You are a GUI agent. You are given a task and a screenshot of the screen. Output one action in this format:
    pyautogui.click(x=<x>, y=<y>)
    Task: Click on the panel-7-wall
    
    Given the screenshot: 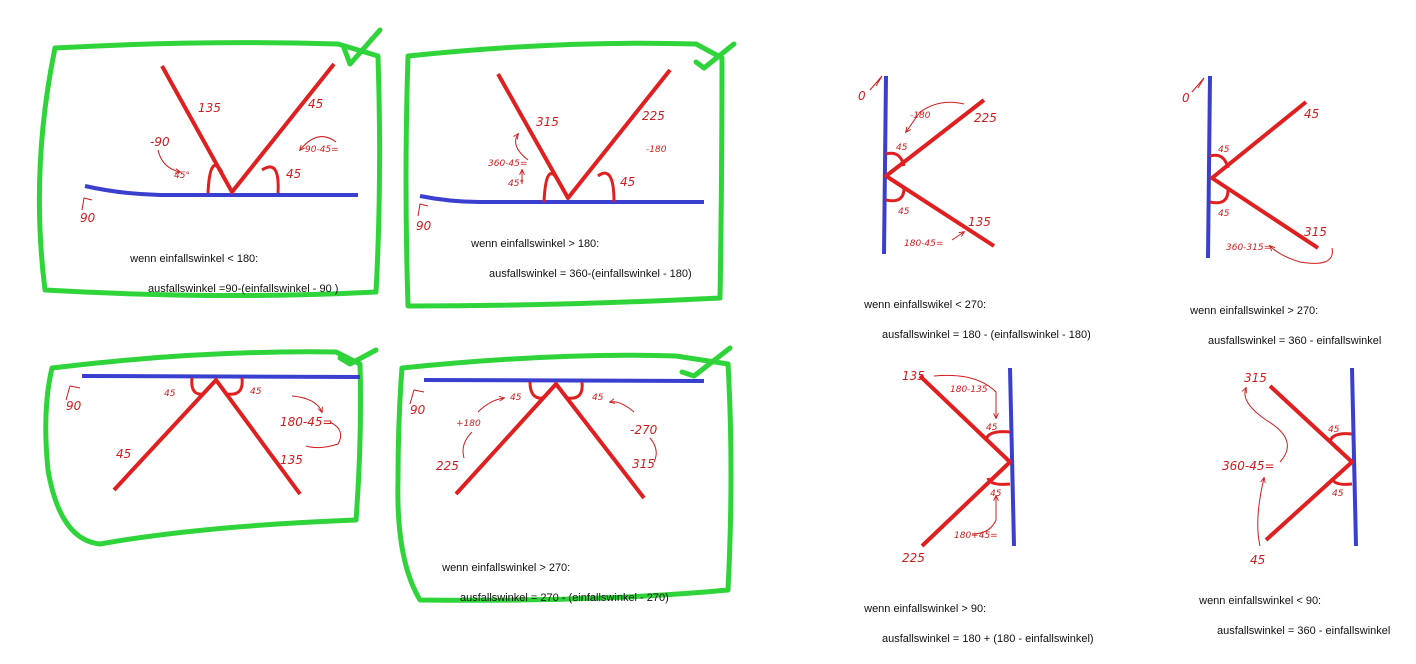 What is the action you would take?
    pyautogui.click(x=1012, y=457)
    